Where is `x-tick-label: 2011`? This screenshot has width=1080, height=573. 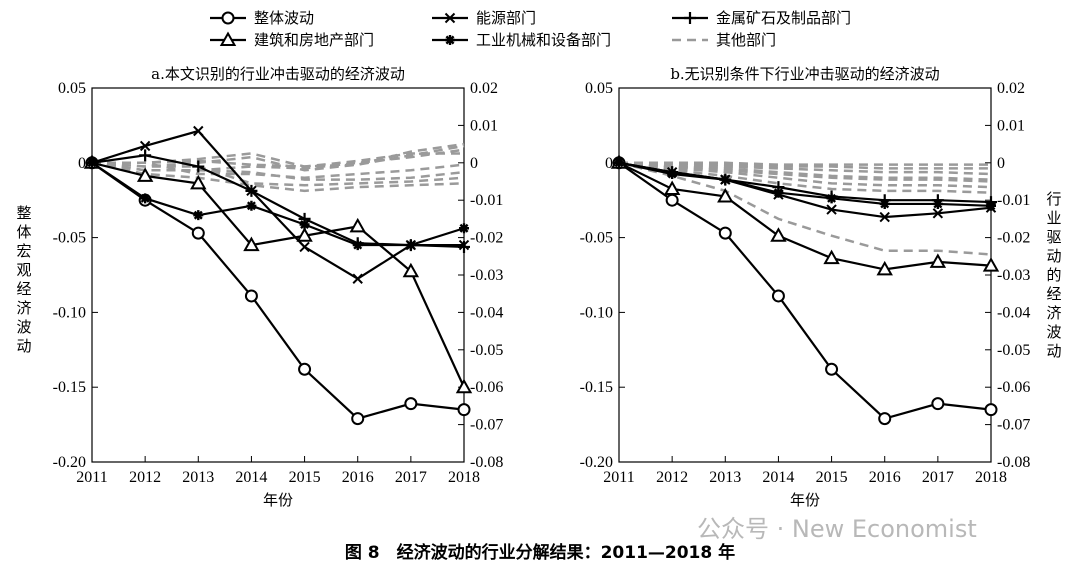
x-tick-label: 2011 is located at coordinates (91, 477).